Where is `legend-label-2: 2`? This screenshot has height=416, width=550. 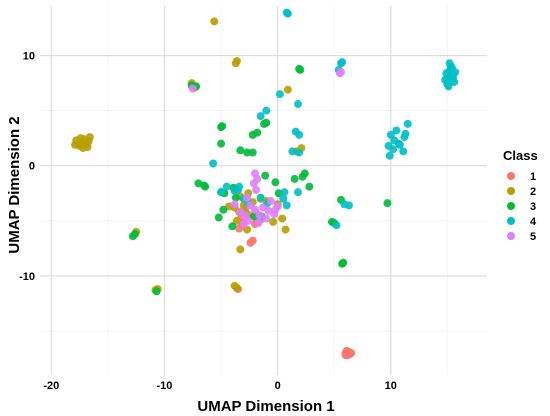
legend-label-2: 2 is located at coordinates (533, 192).